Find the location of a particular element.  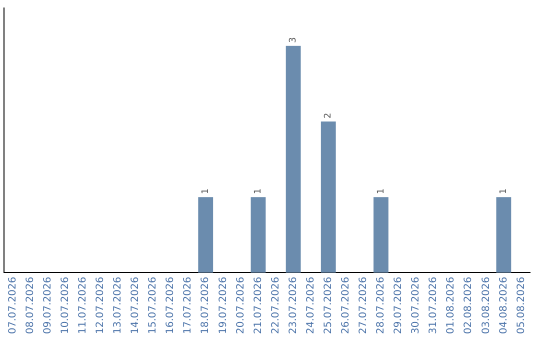

x-tick-label: 19.07.2026 is located at coordinates (223, 305).